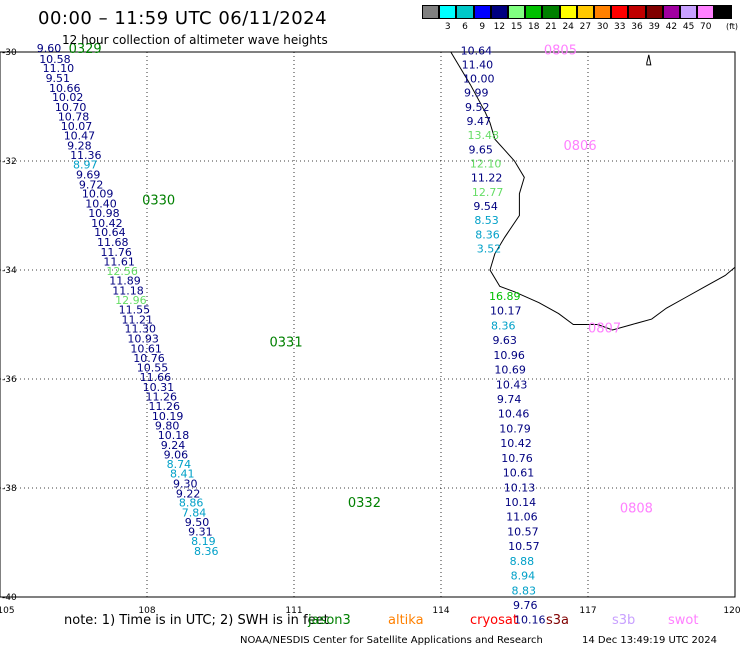 The width and height of the screenshot is (740, 654). I want to click on wave-height-label: 11.36, so click(86, 155).